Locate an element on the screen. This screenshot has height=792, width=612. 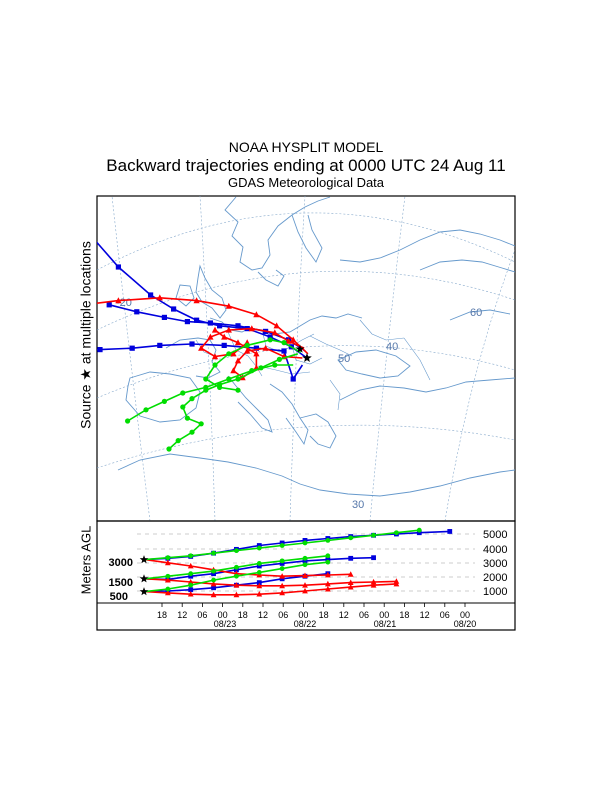
height-series is located at coordinates (237, 566).